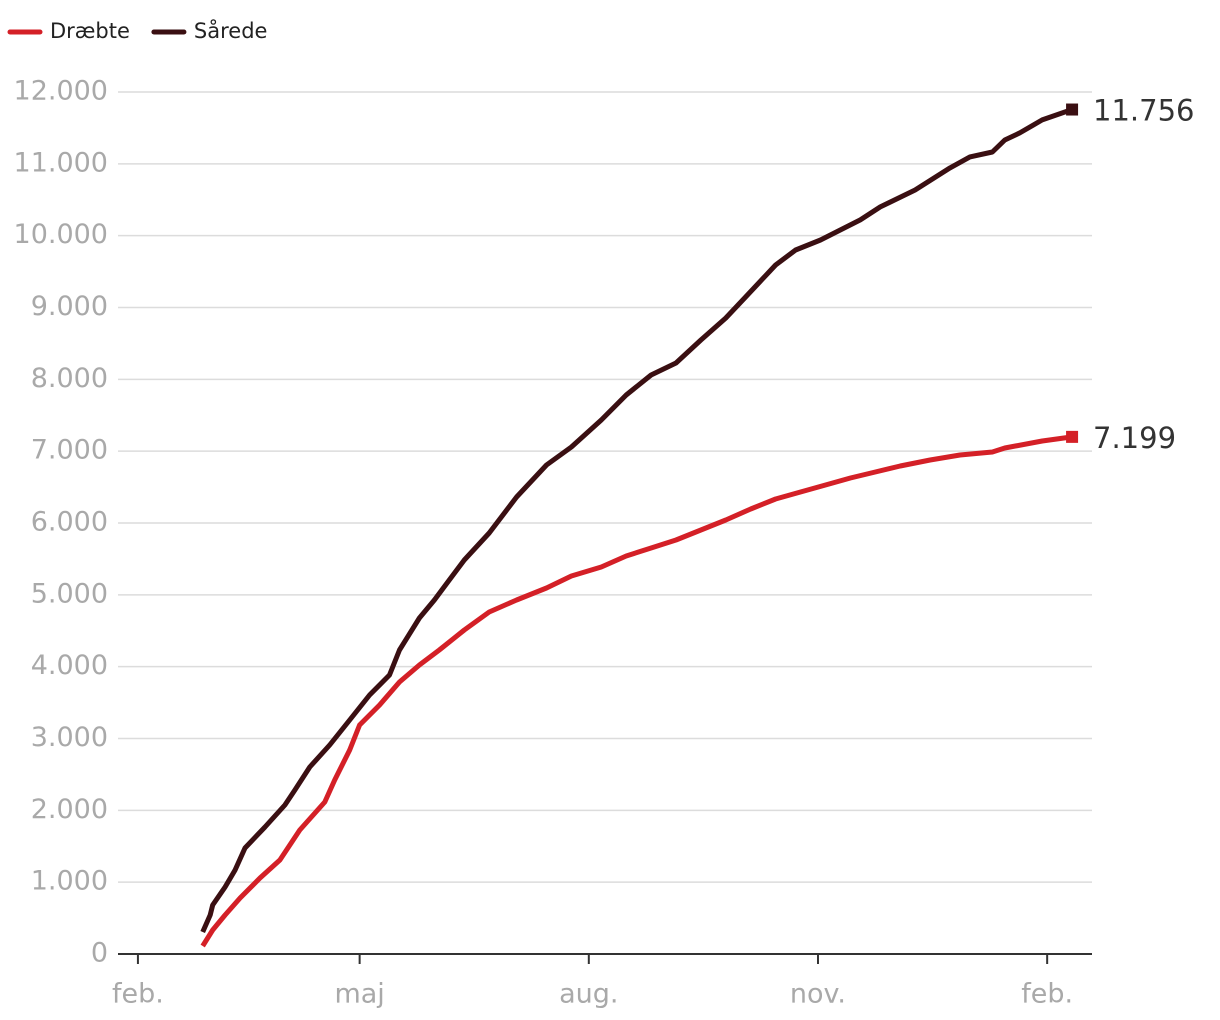  Describe the element at coordinates (90, 31) in the screenshot. I see `legend-label: Dræbte` at that location.